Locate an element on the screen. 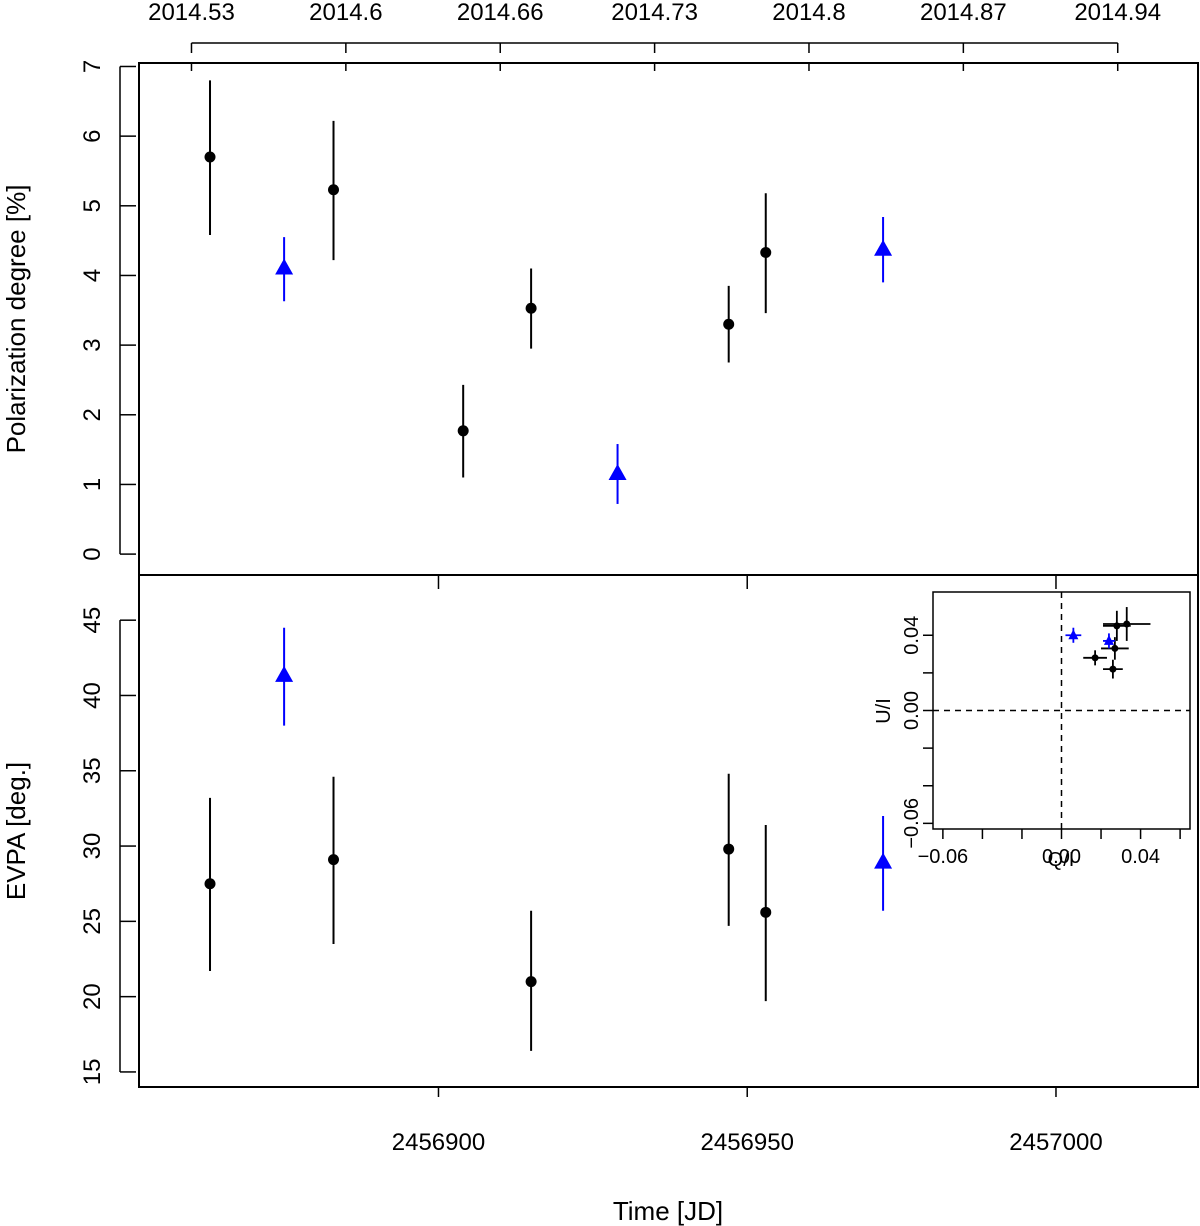 The width and height of the screenshot is (1200, 1226). inset-y-title: U/I is located at coordinates (884, 711).